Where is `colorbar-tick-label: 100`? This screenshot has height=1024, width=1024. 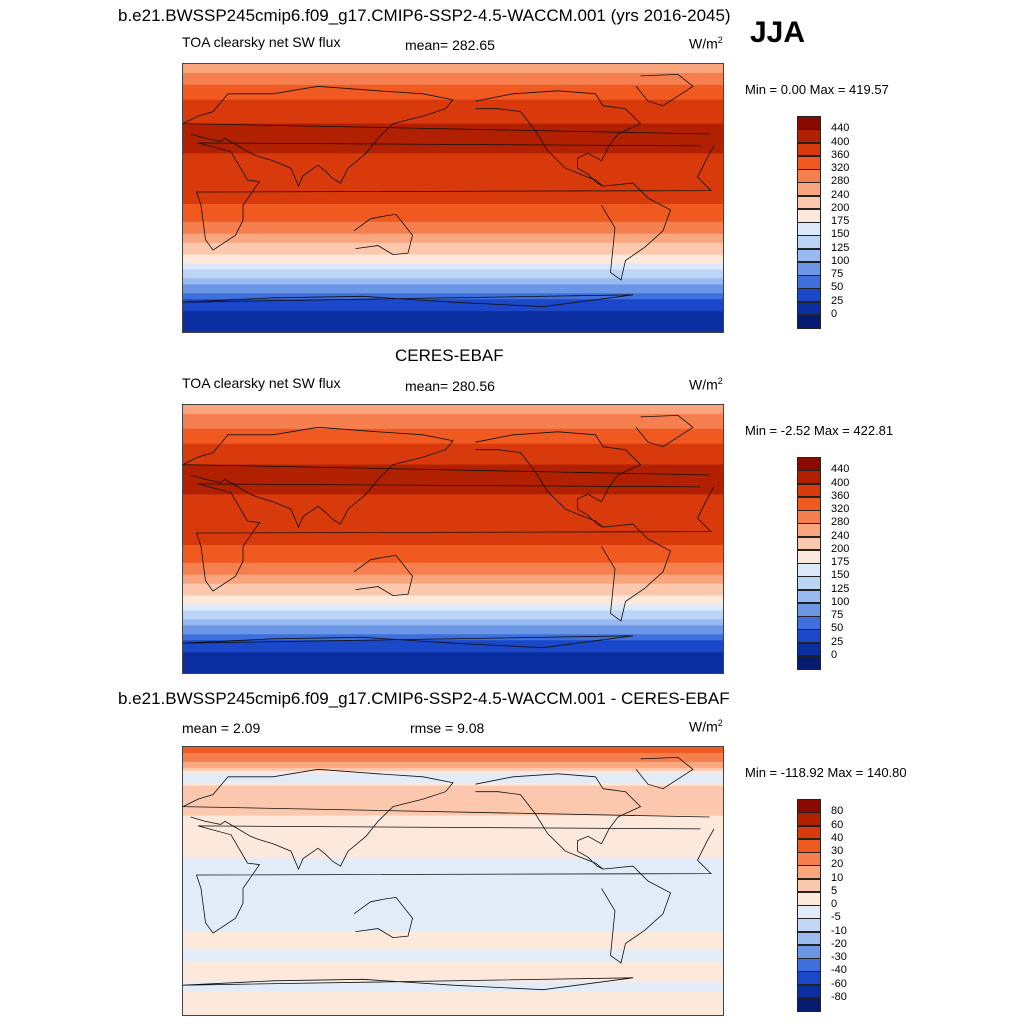 colorbar-tick-label: 100 is located at coordinates (840, 601).